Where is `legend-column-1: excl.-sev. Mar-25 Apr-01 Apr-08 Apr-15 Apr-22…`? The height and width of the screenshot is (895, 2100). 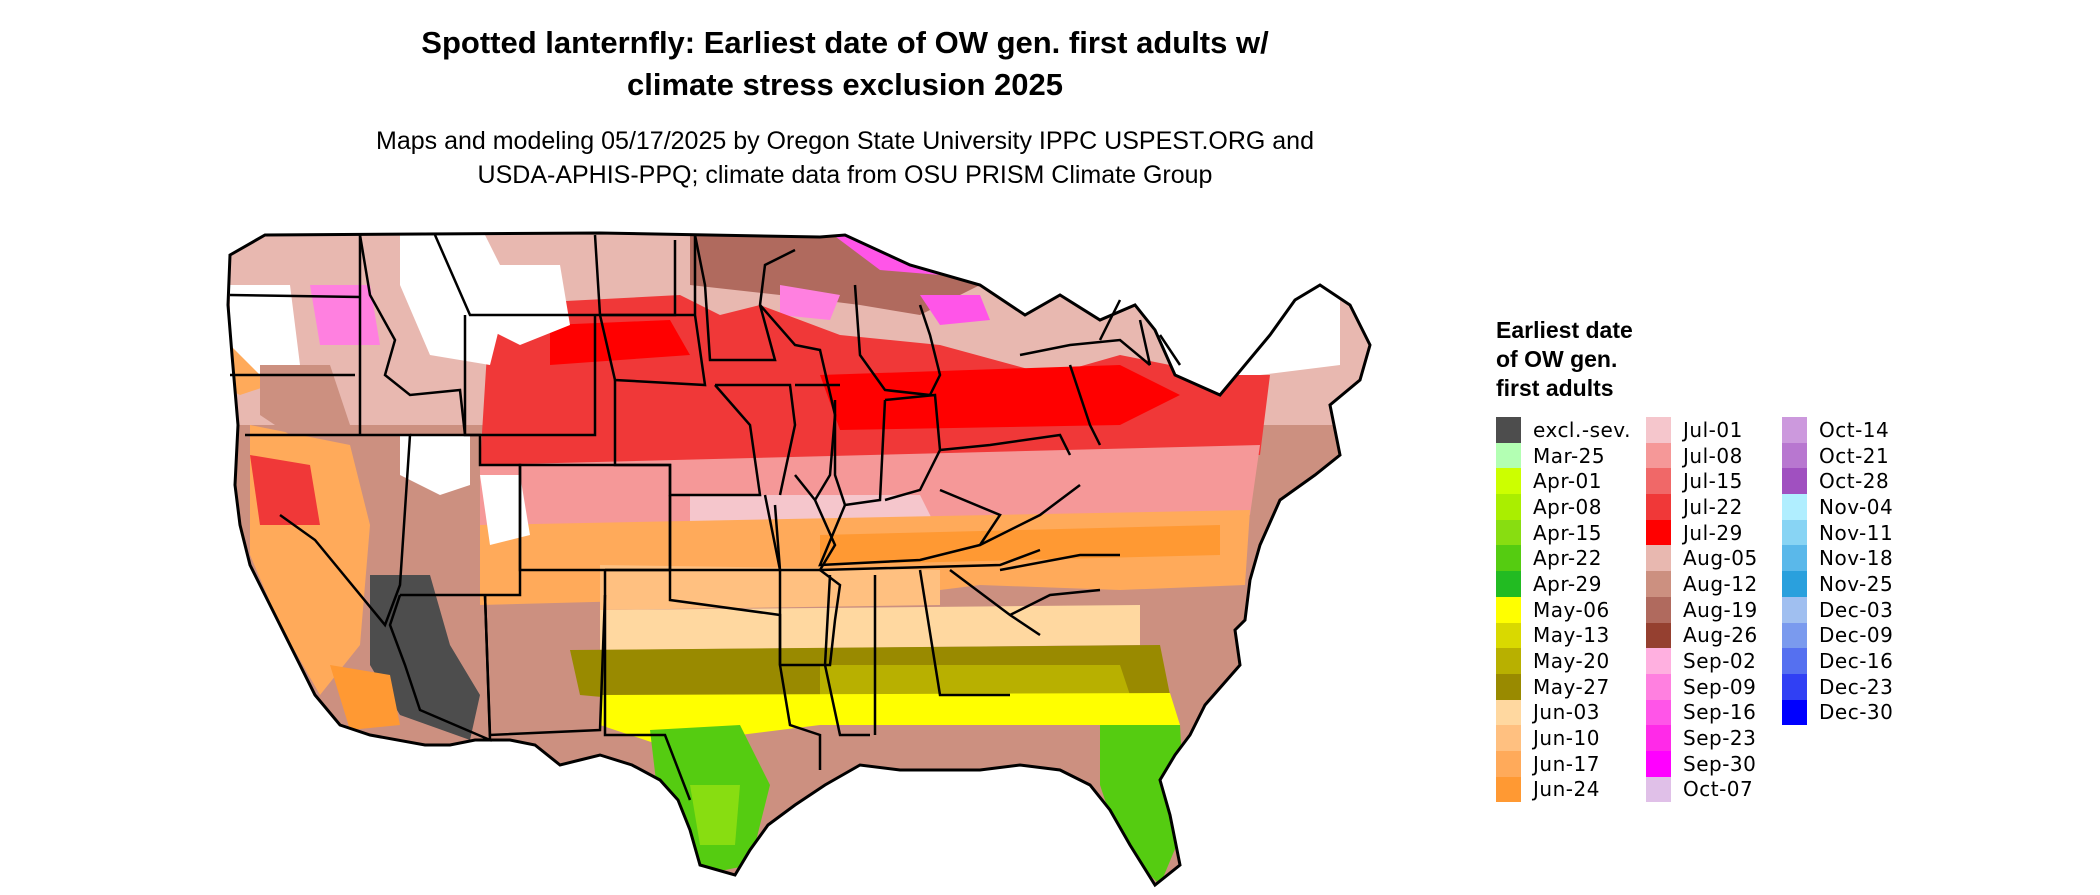 legend-column-1: excl.-sev. Mar-25 Apr-01 Apr-08 Apr-15 Apr-22… is located at coordinates (1563, 610).